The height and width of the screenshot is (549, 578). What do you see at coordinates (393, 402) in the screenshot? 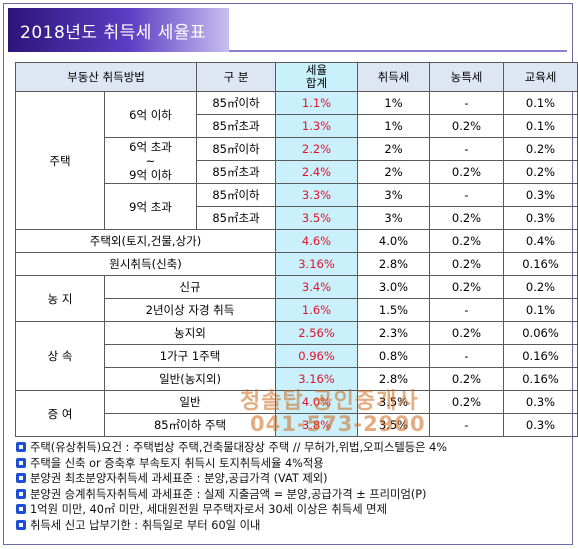
I see `row-acq-tax: 3.5%` at bounding box center [393, 402].